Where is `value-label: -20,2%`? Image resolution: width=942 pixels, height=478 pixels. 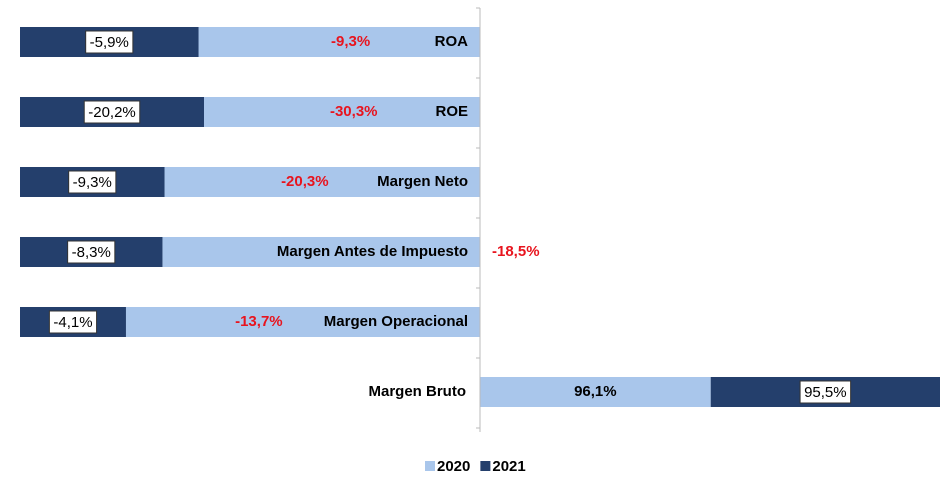
value-label: -20,2% is located at coordinates (112, 112).